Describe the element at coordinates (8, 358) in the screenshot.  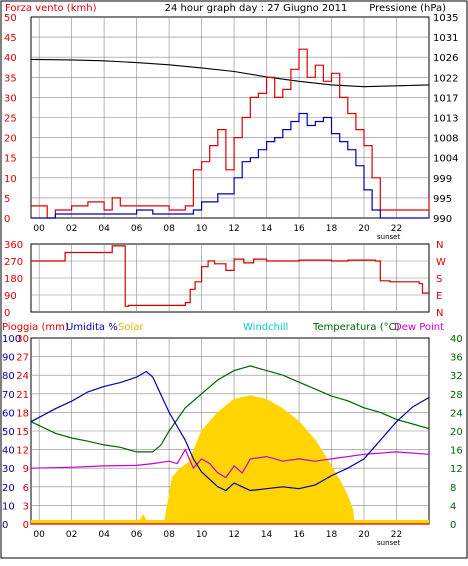
I see `humidity-y-tick-label: 90` at that location.